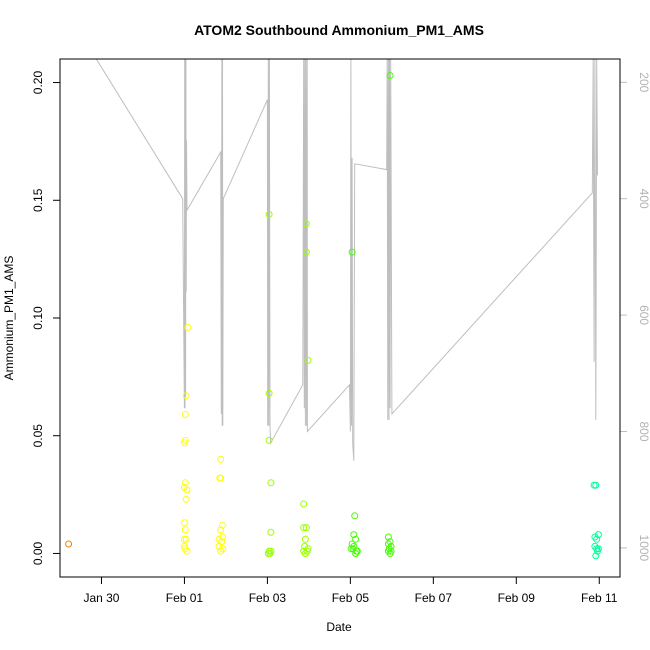 The width and height of the screenshot is (650, 650). What do you see at coordinates (38, 318) in the screenshot?
I see `y-tick-label: 0.10` at bounding box center [38, 318].